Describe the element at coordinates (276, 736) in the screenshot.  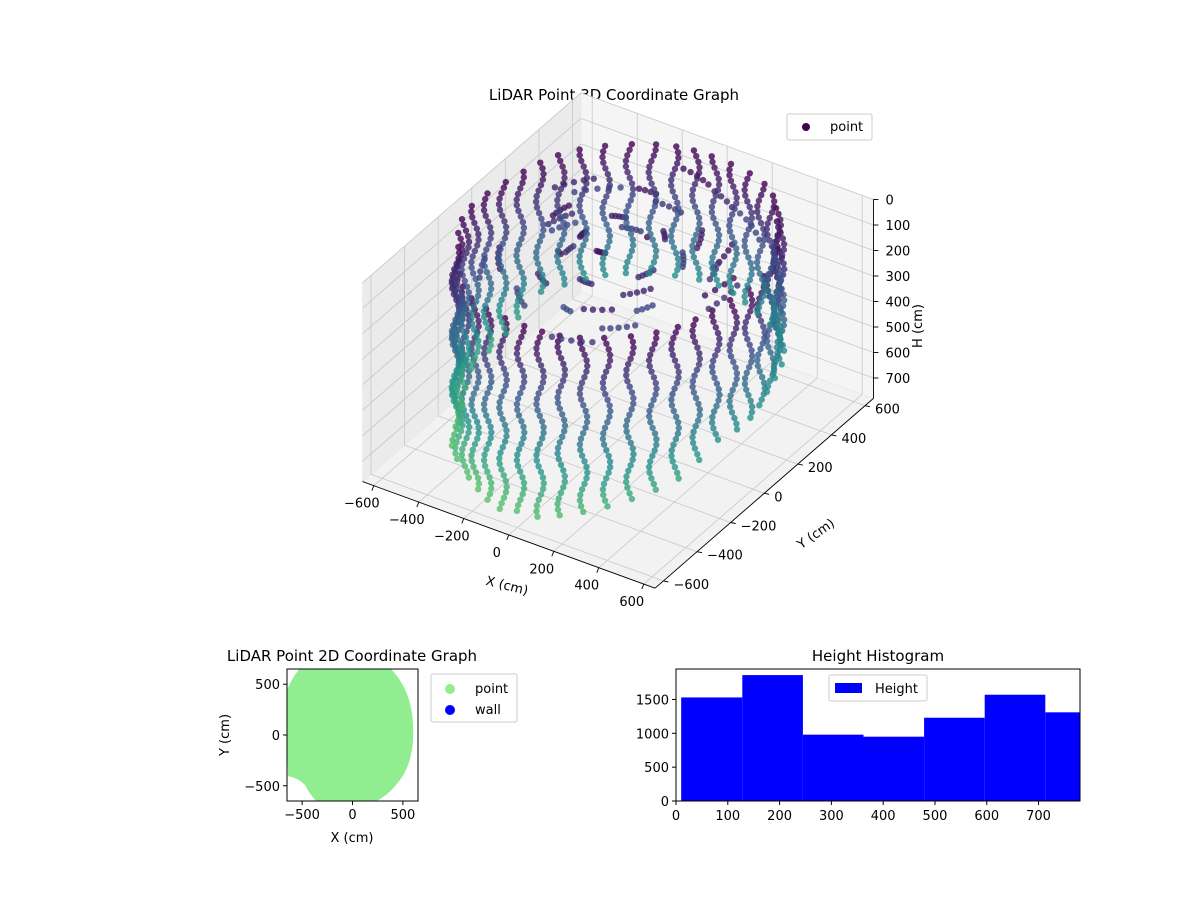
I see `y-tick-label: 0` at that location.